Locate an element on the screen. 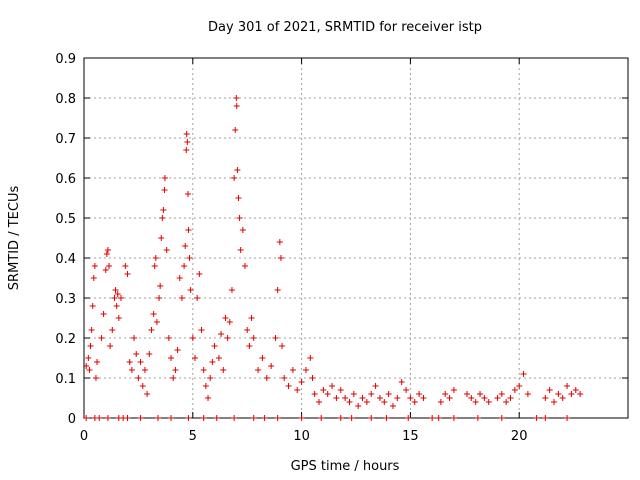 The width and height of the screenshot is (640, 480). y-tick-label: 0.2 is located at coordinates (65, 339).